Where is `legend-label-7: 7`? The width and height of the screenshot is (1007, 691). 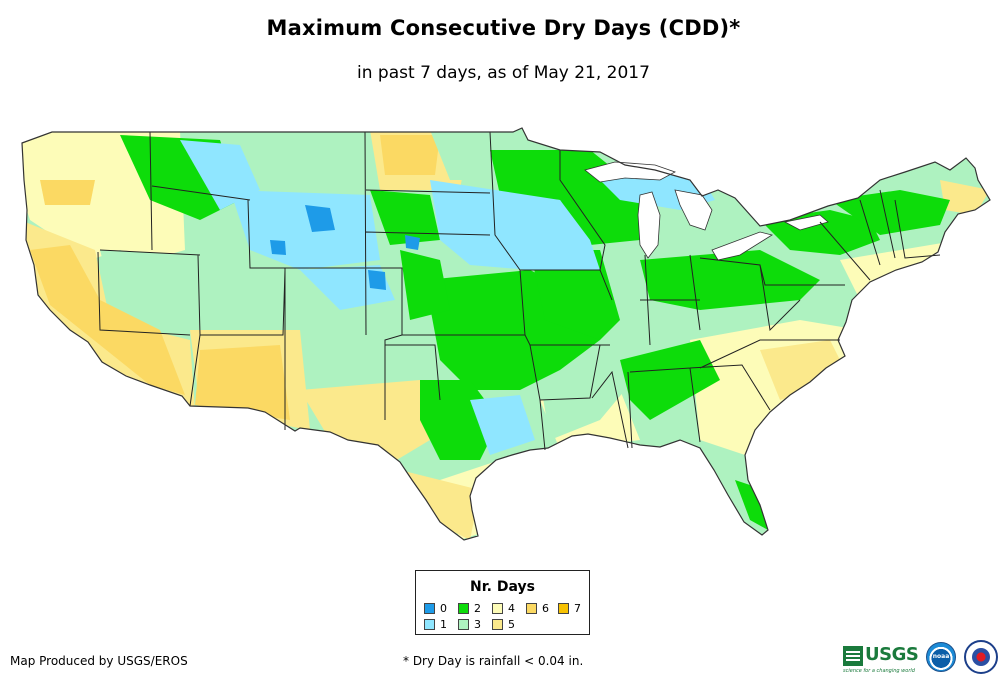 legend-label-7: 7 is located at coordinates (577, 608).